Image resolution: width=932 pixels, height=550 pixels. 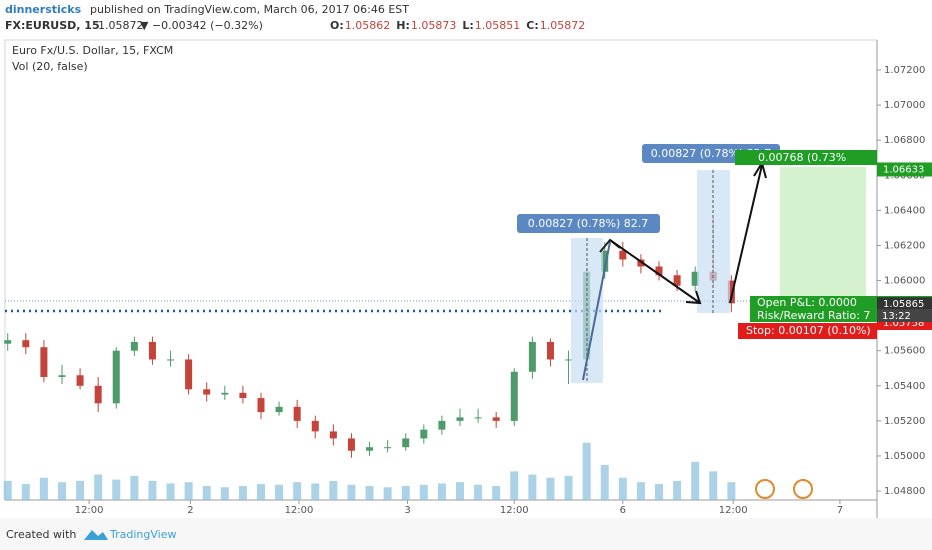 What do you see at coordinates (904, 70) in the screenshot?
I see `y-tick-label: 1.07200` at bounding box center [904, 70].